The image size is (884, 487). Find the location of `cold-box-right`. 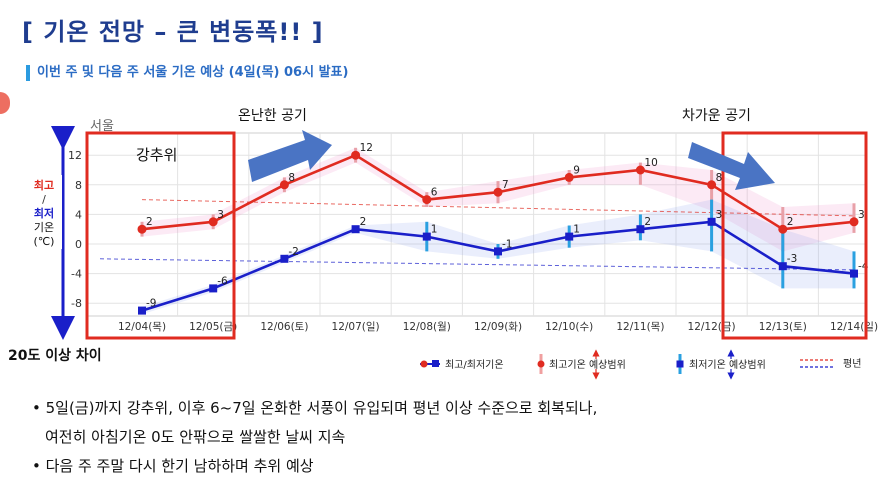

cold-box-right is located at coordinates (794, 235).